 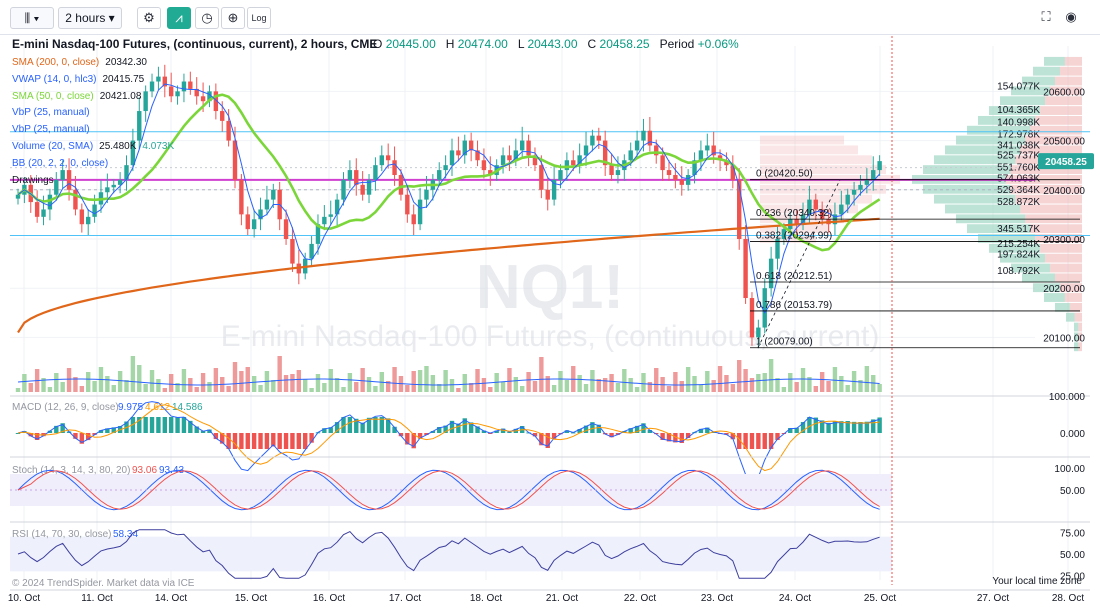 I want to click on indicator-label: VbP (25, manual), so click(x=51, y=113).